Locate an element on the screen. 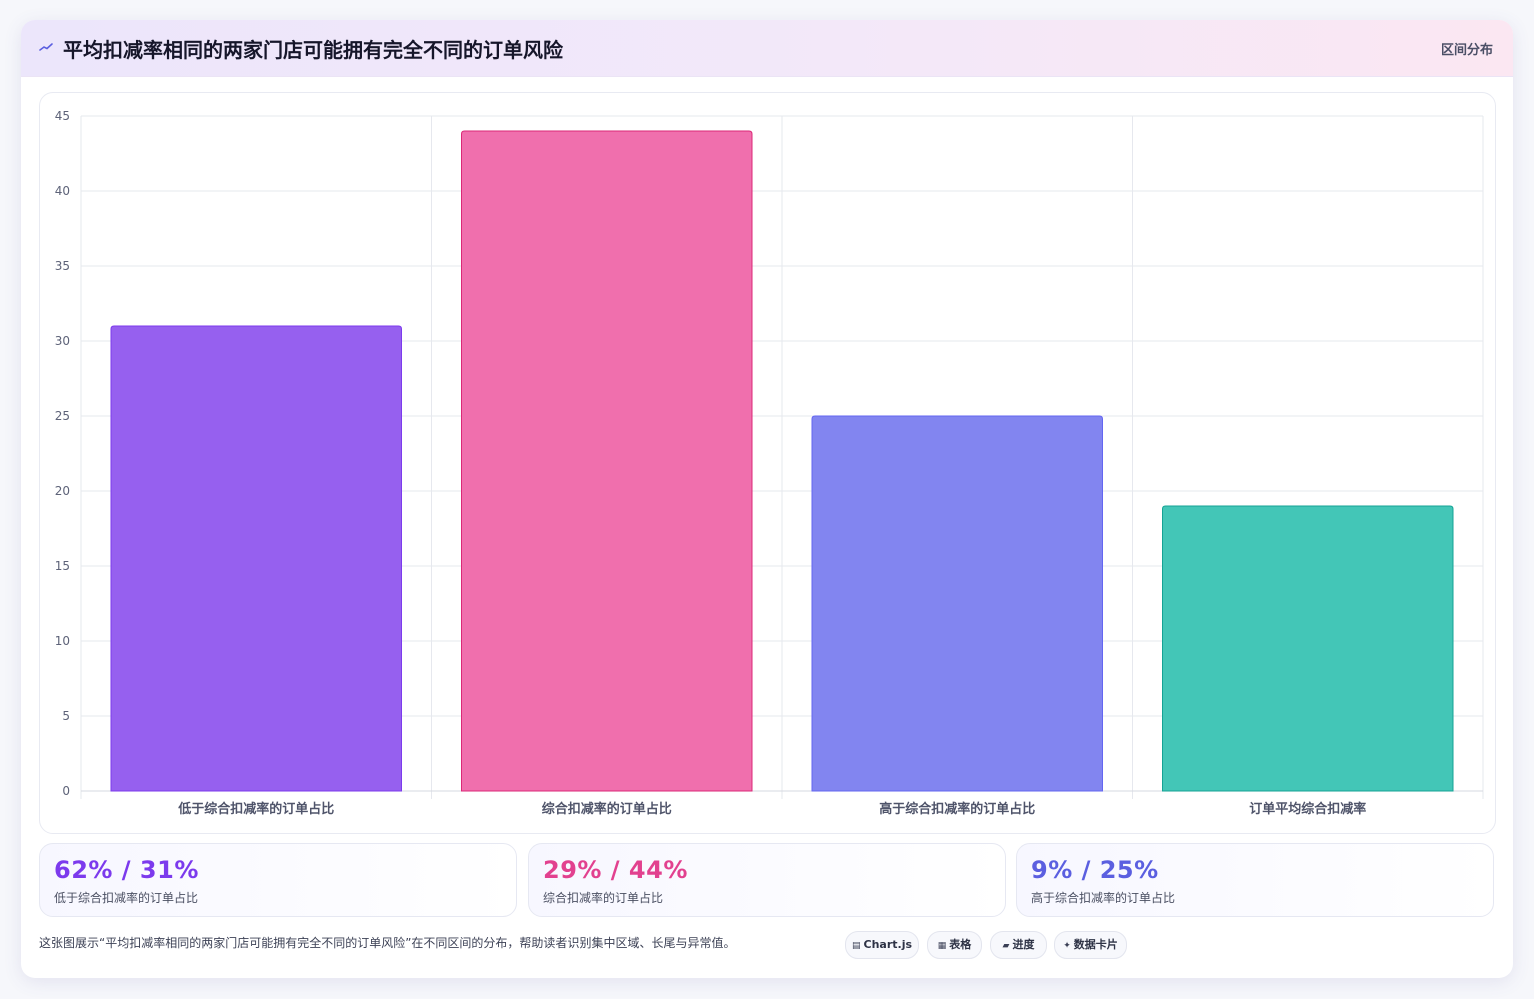  y-tick-label: 35 is located at coordinates (62, 266).